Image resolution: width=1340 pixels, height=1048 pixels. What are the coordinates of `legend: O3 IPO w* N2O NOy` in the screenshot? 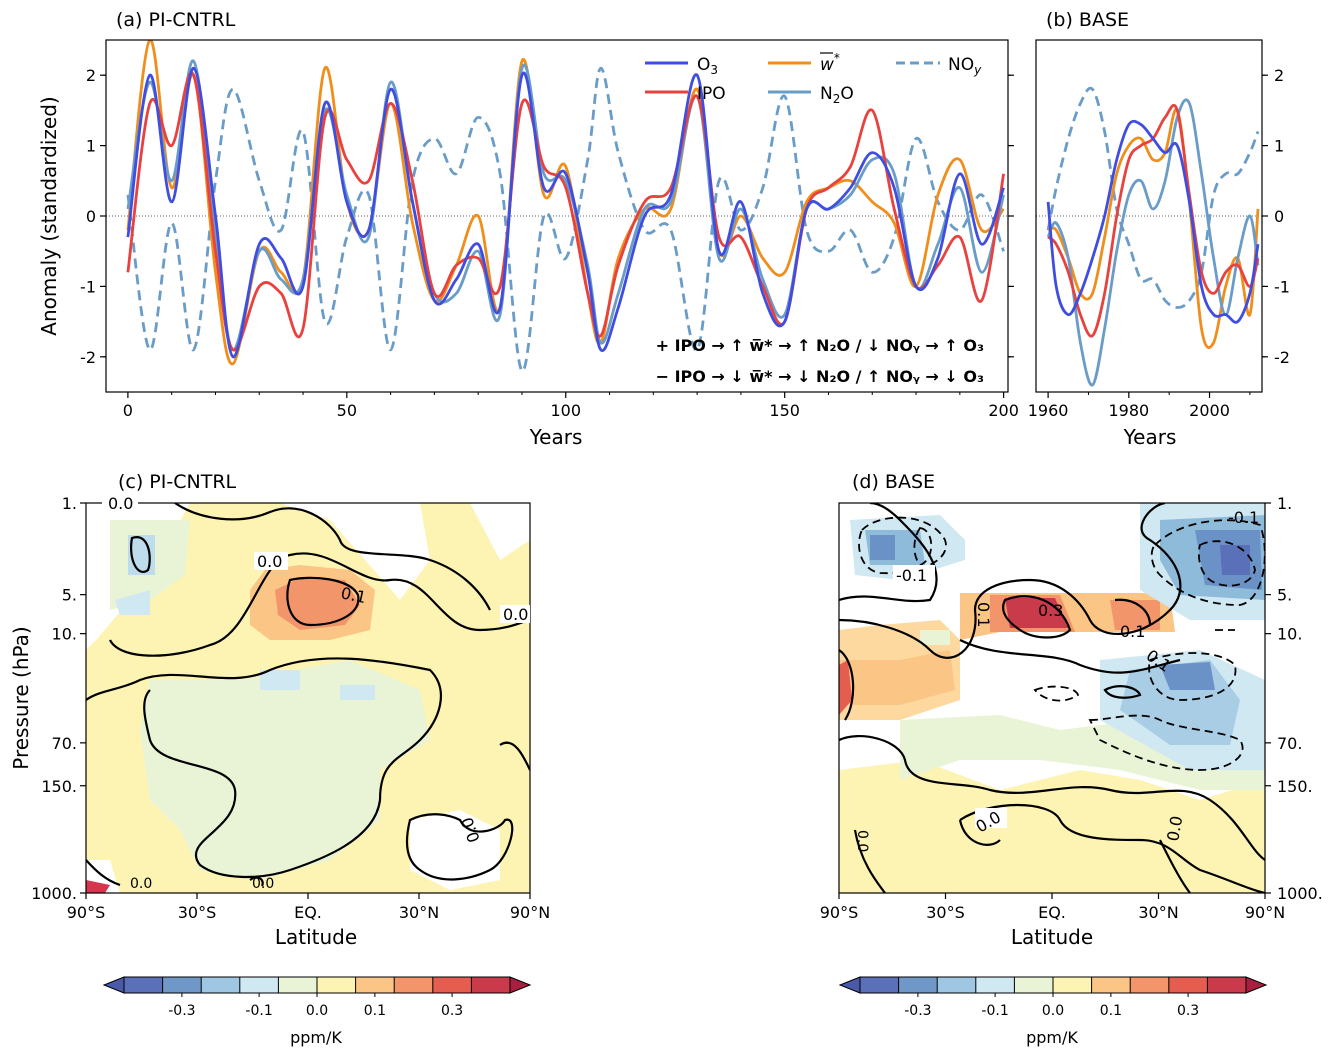 It's located at (813, 78).